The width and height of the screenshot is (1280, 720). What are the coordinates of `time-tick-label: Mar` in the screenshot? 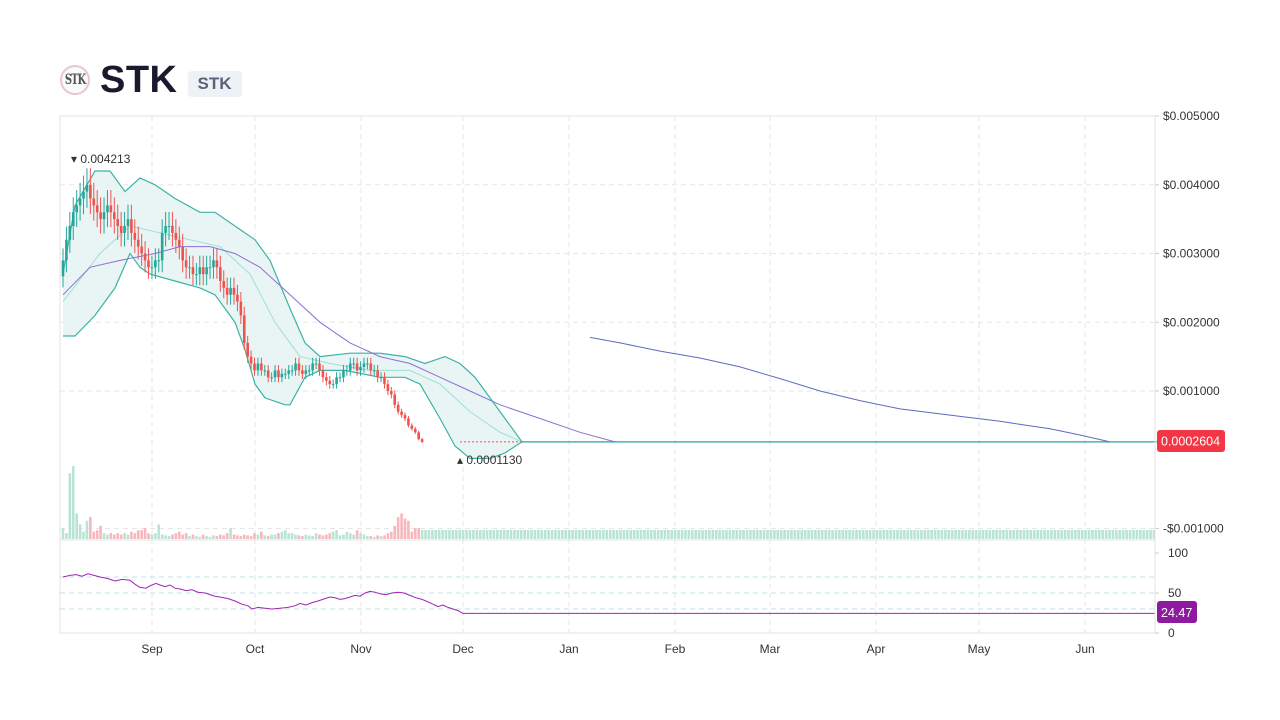 It's located at (770, 649).